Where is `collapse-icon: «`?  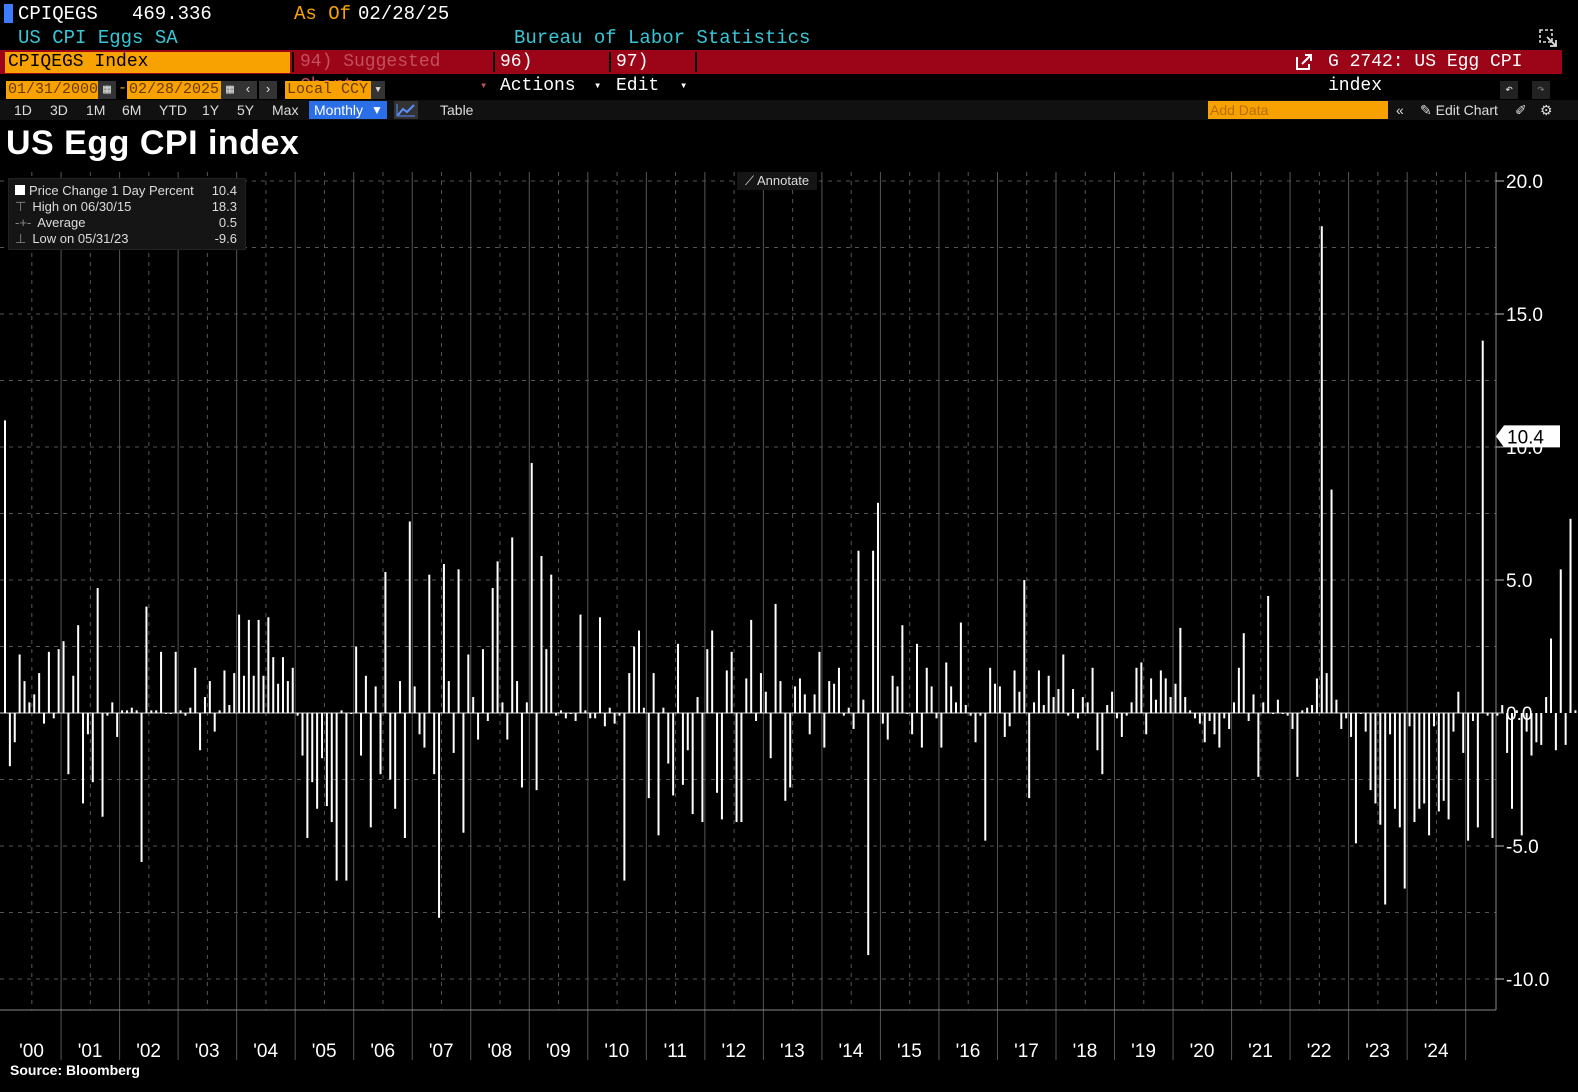
collapse-icon: « is located at coordinates (1400, 110).